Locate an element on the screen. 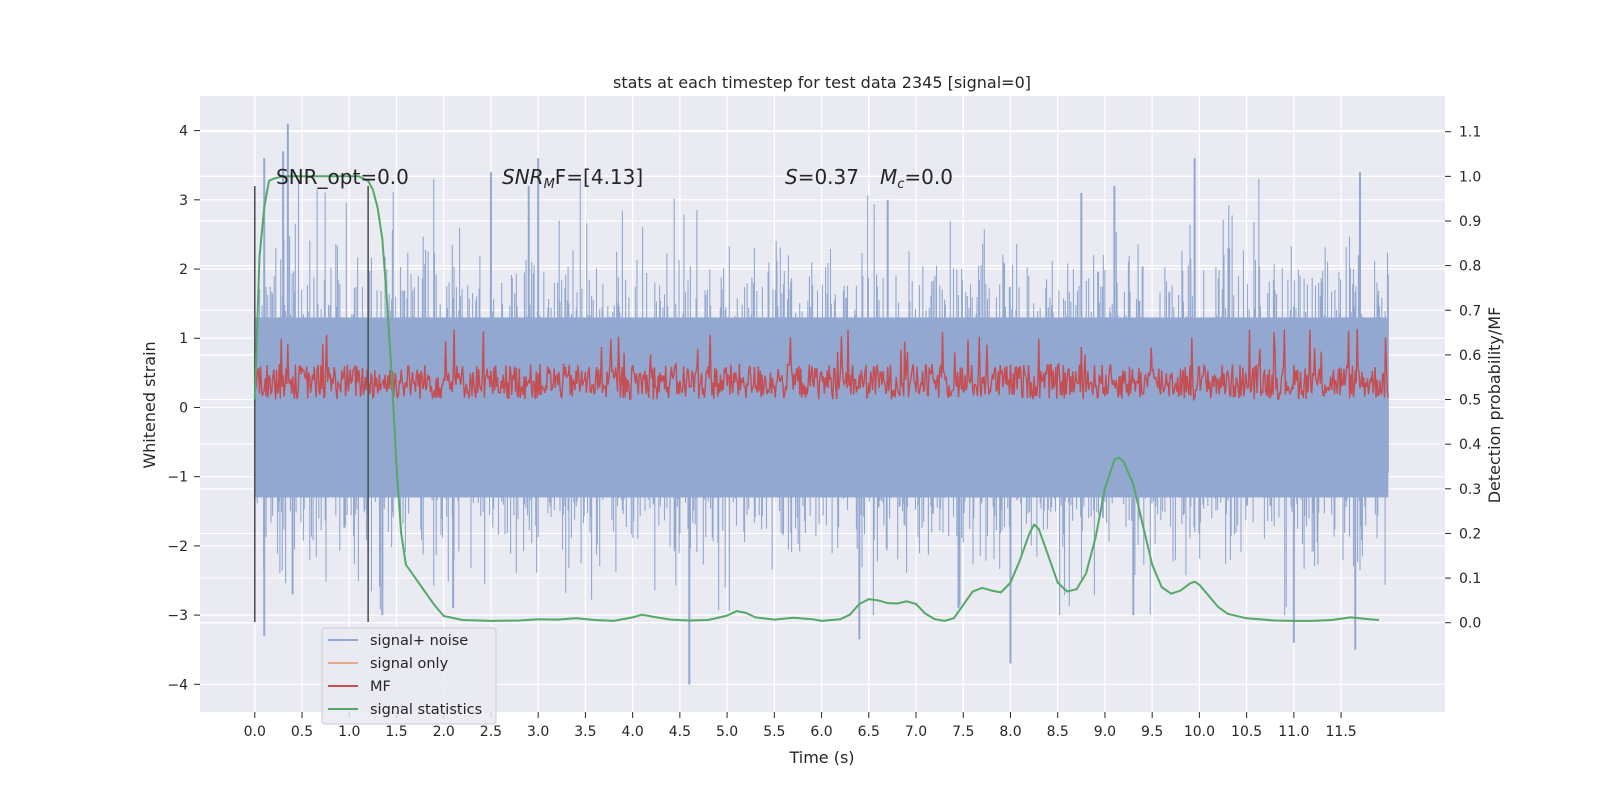 The width and height of the screenshot is (1600, 800). x-tick-label-9: 4.5 is located at coordinates (680, 732).